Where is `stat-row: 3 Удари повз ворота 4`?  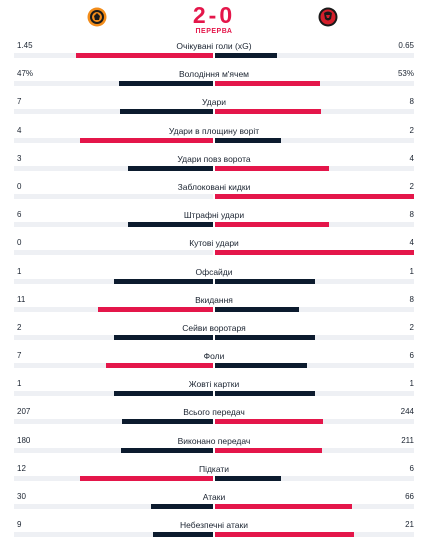
stat-row: 3 Удари повз ворота 4 is located at coordinates (214, 165).